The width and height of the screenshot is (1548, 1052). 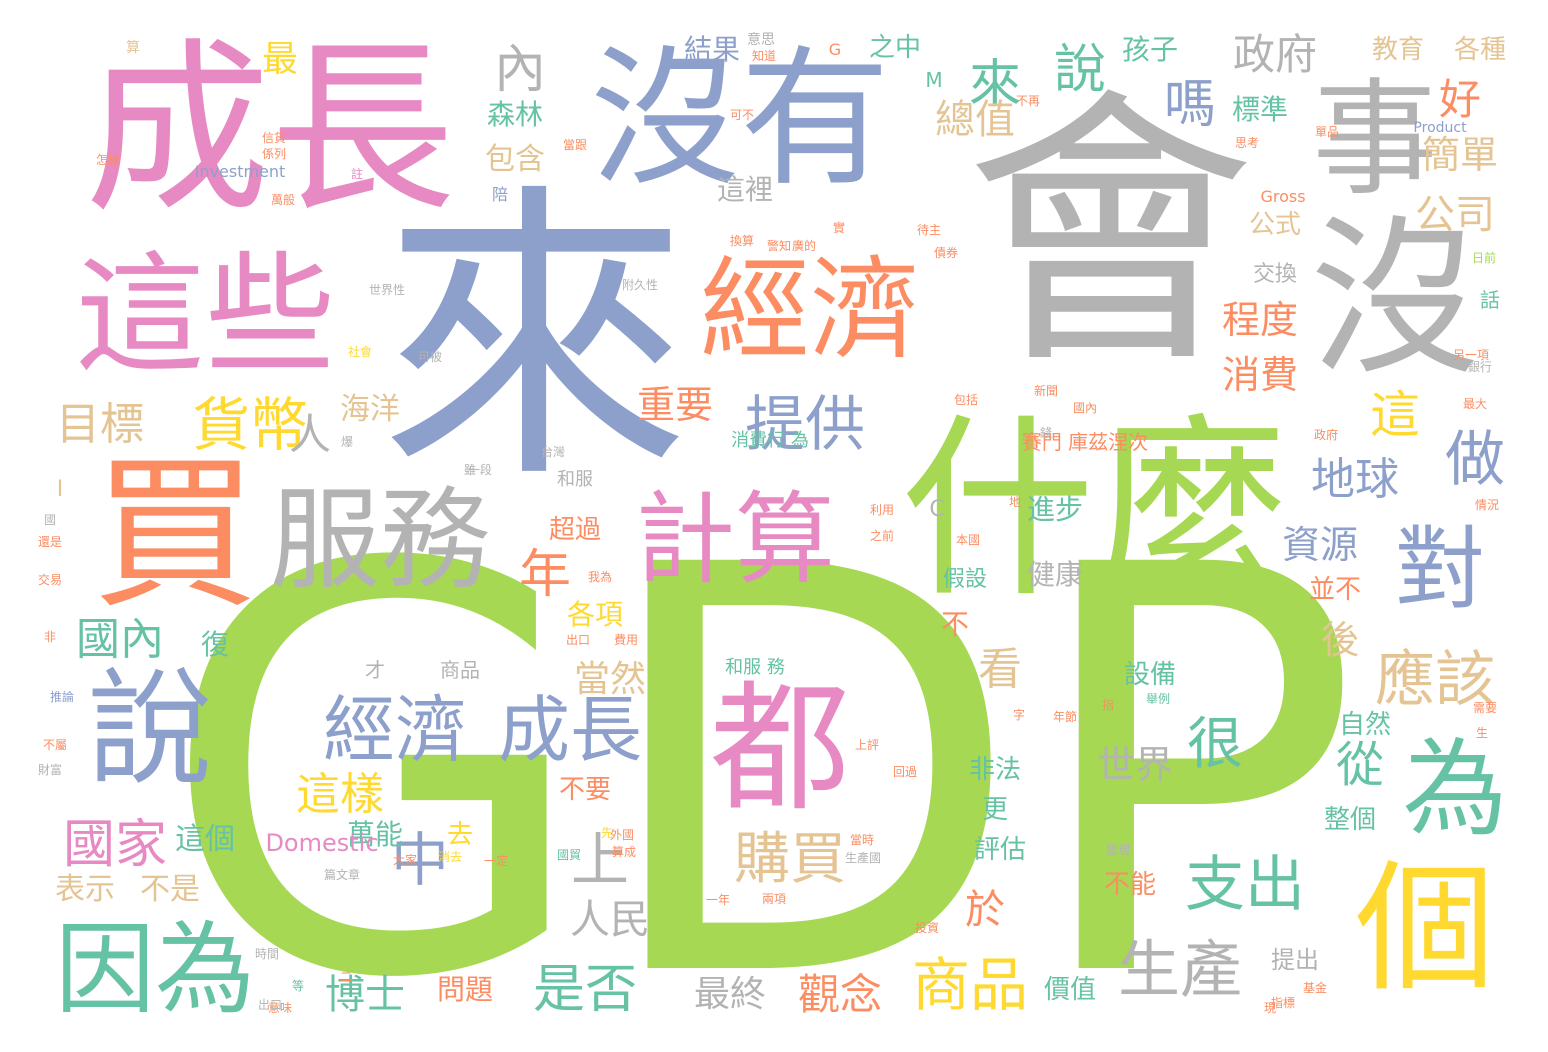 I want to click on word-141: 銀行, so click(x=1480, y=367).